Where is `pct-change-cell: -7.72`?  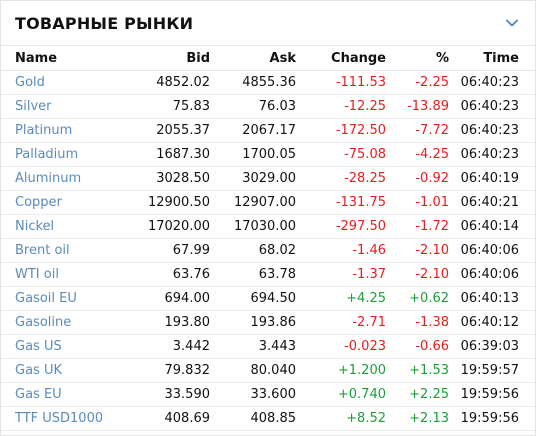 pct-change-cell: -7.72 is located at coordinates (417, 130).